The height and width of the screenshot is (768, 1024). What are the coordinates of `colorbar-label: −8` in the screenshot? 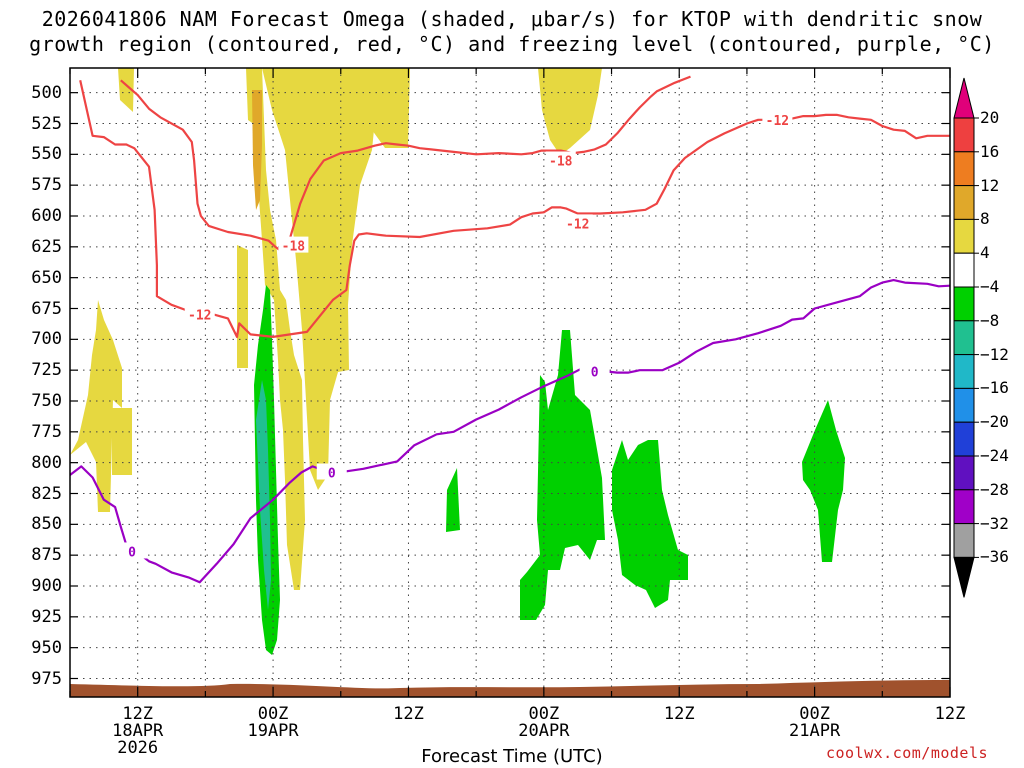 It's located at (990, 320).